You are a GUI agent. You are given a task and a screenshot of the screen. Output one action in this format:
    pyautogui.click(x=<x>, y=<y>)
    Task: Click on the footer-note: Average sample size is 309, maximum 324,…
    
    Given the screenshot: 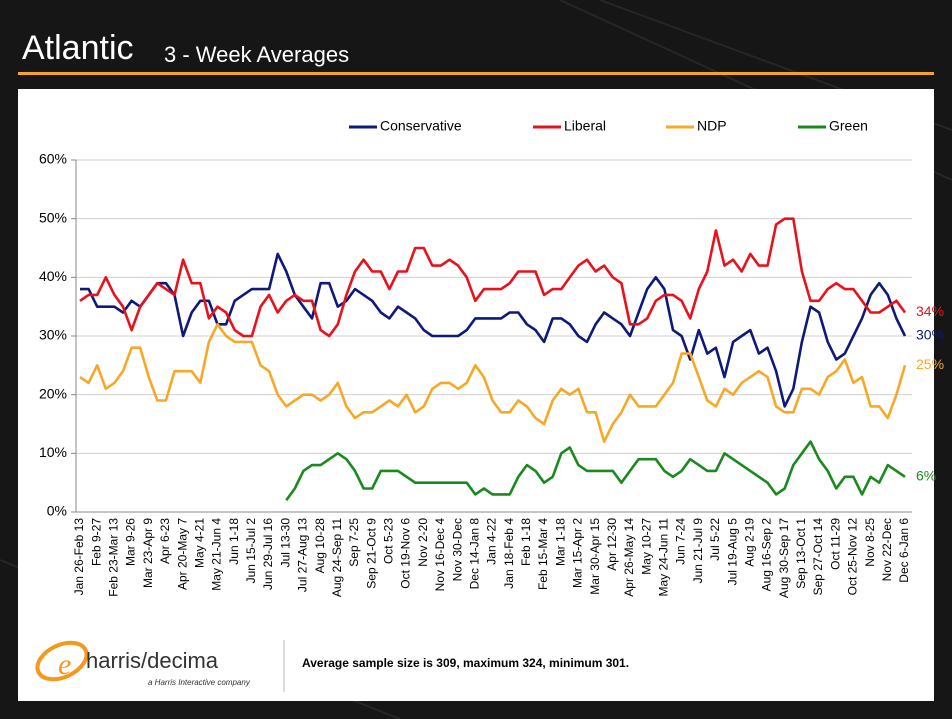 What is the action you would take?
    pyautogui.click(x=465, y=663)
    